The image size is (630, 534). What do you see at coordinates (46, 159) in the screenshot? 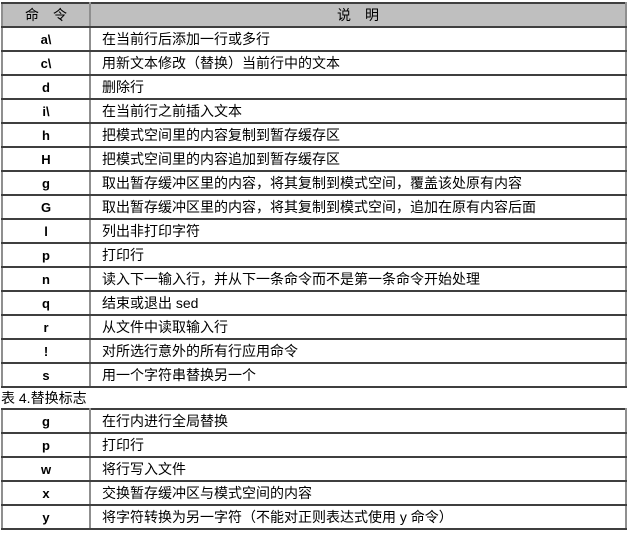
I see `command-cell: H` at bounding box center [46, 159].